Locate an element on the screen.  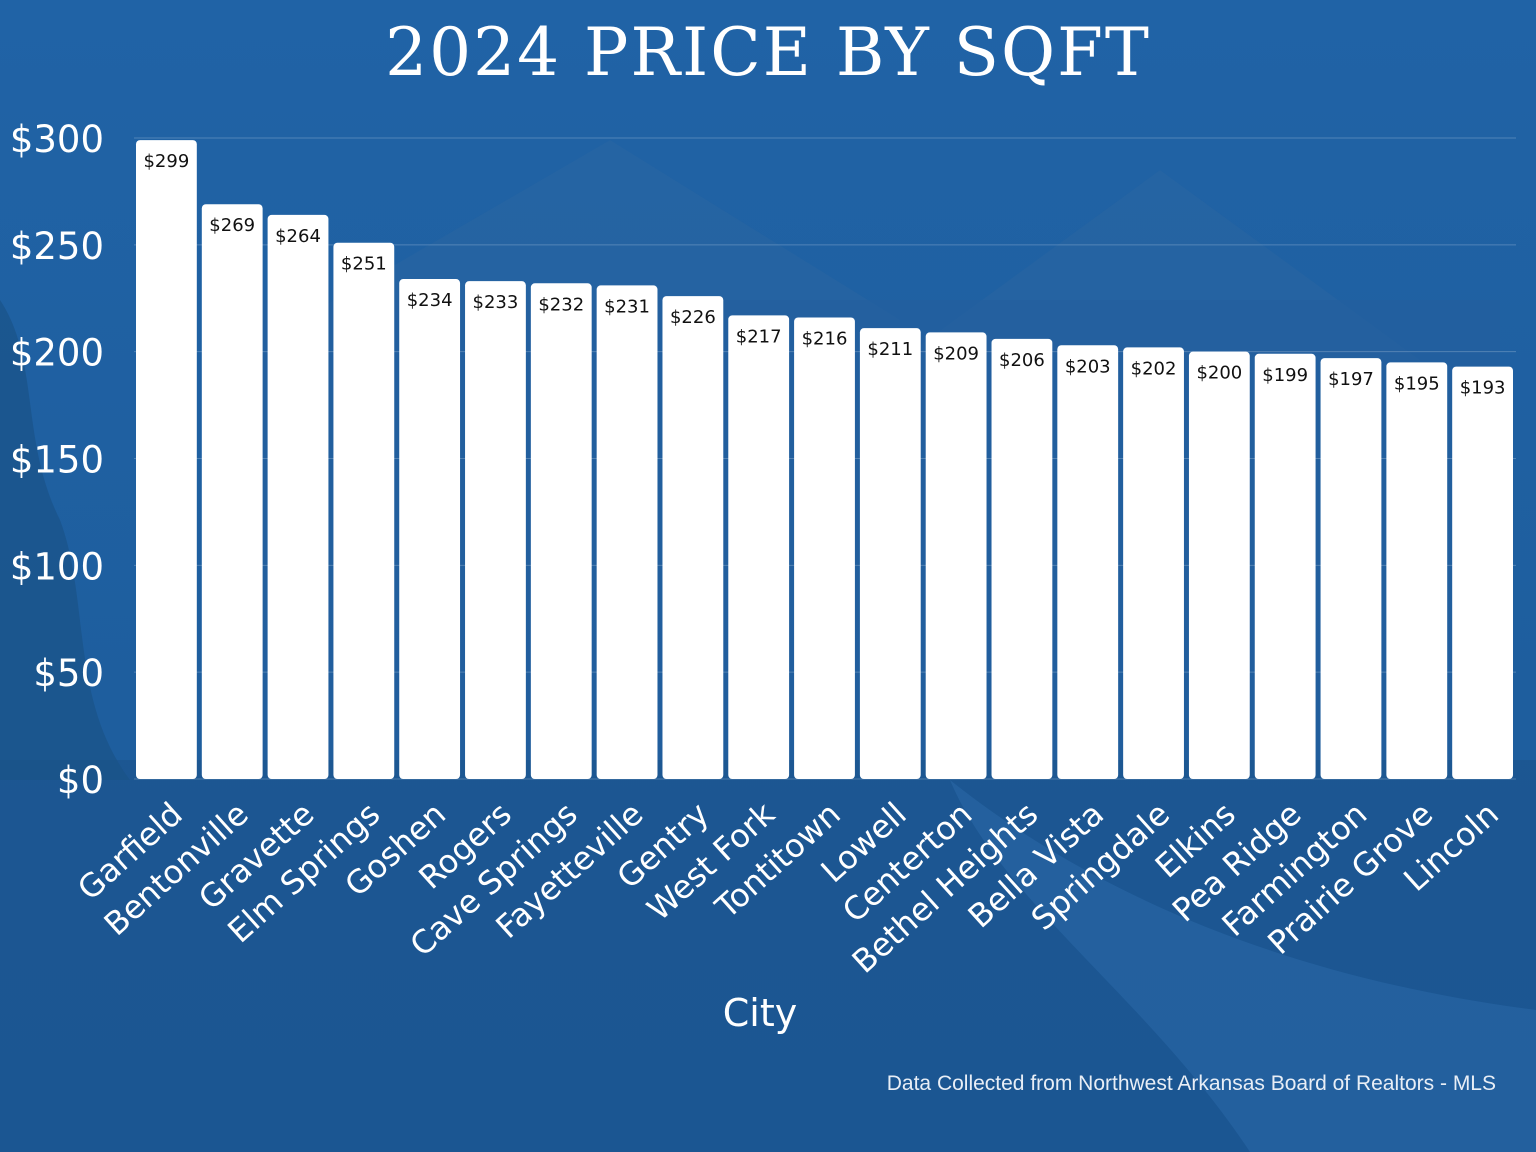
data-label: $299 is located at coordinates (166, 161).